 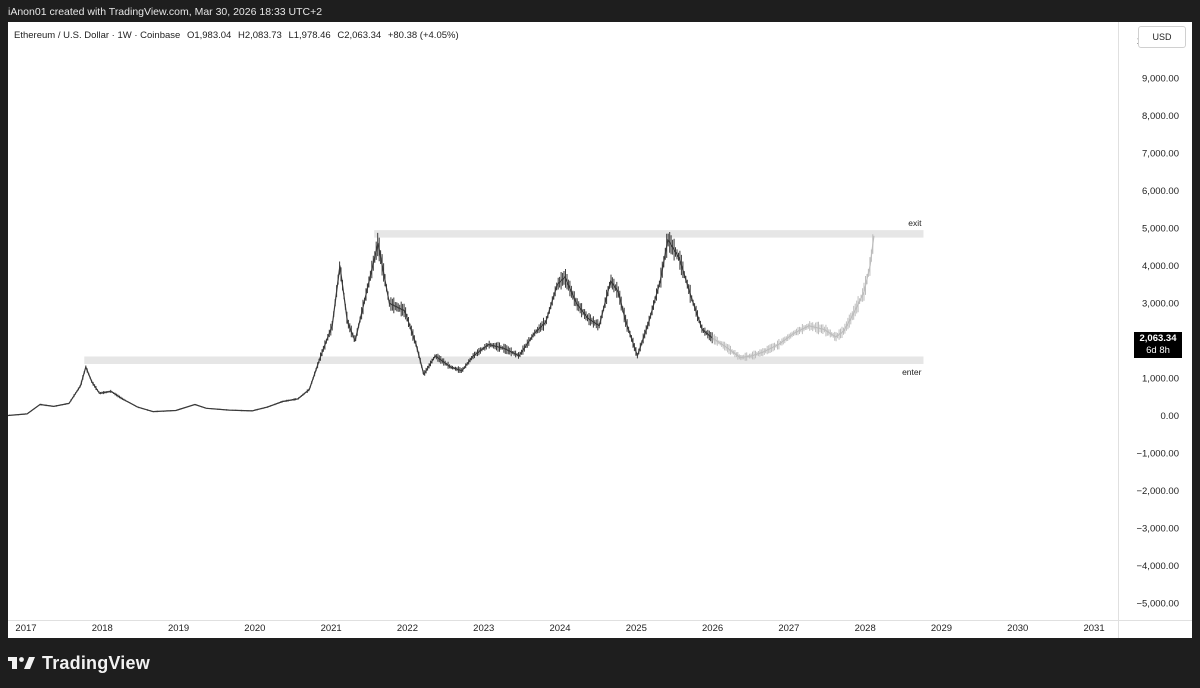 I want to click on x-tick-label: 2029, so click(x=941, y=628).